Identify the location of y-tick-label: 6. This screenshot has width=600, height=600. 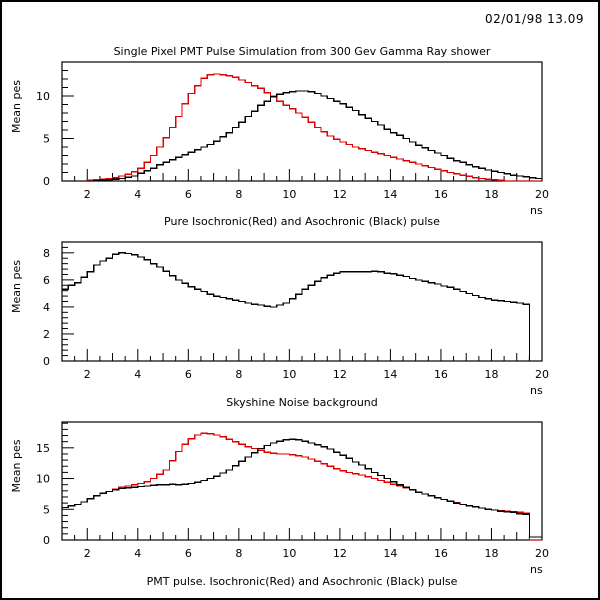
(46, 280).